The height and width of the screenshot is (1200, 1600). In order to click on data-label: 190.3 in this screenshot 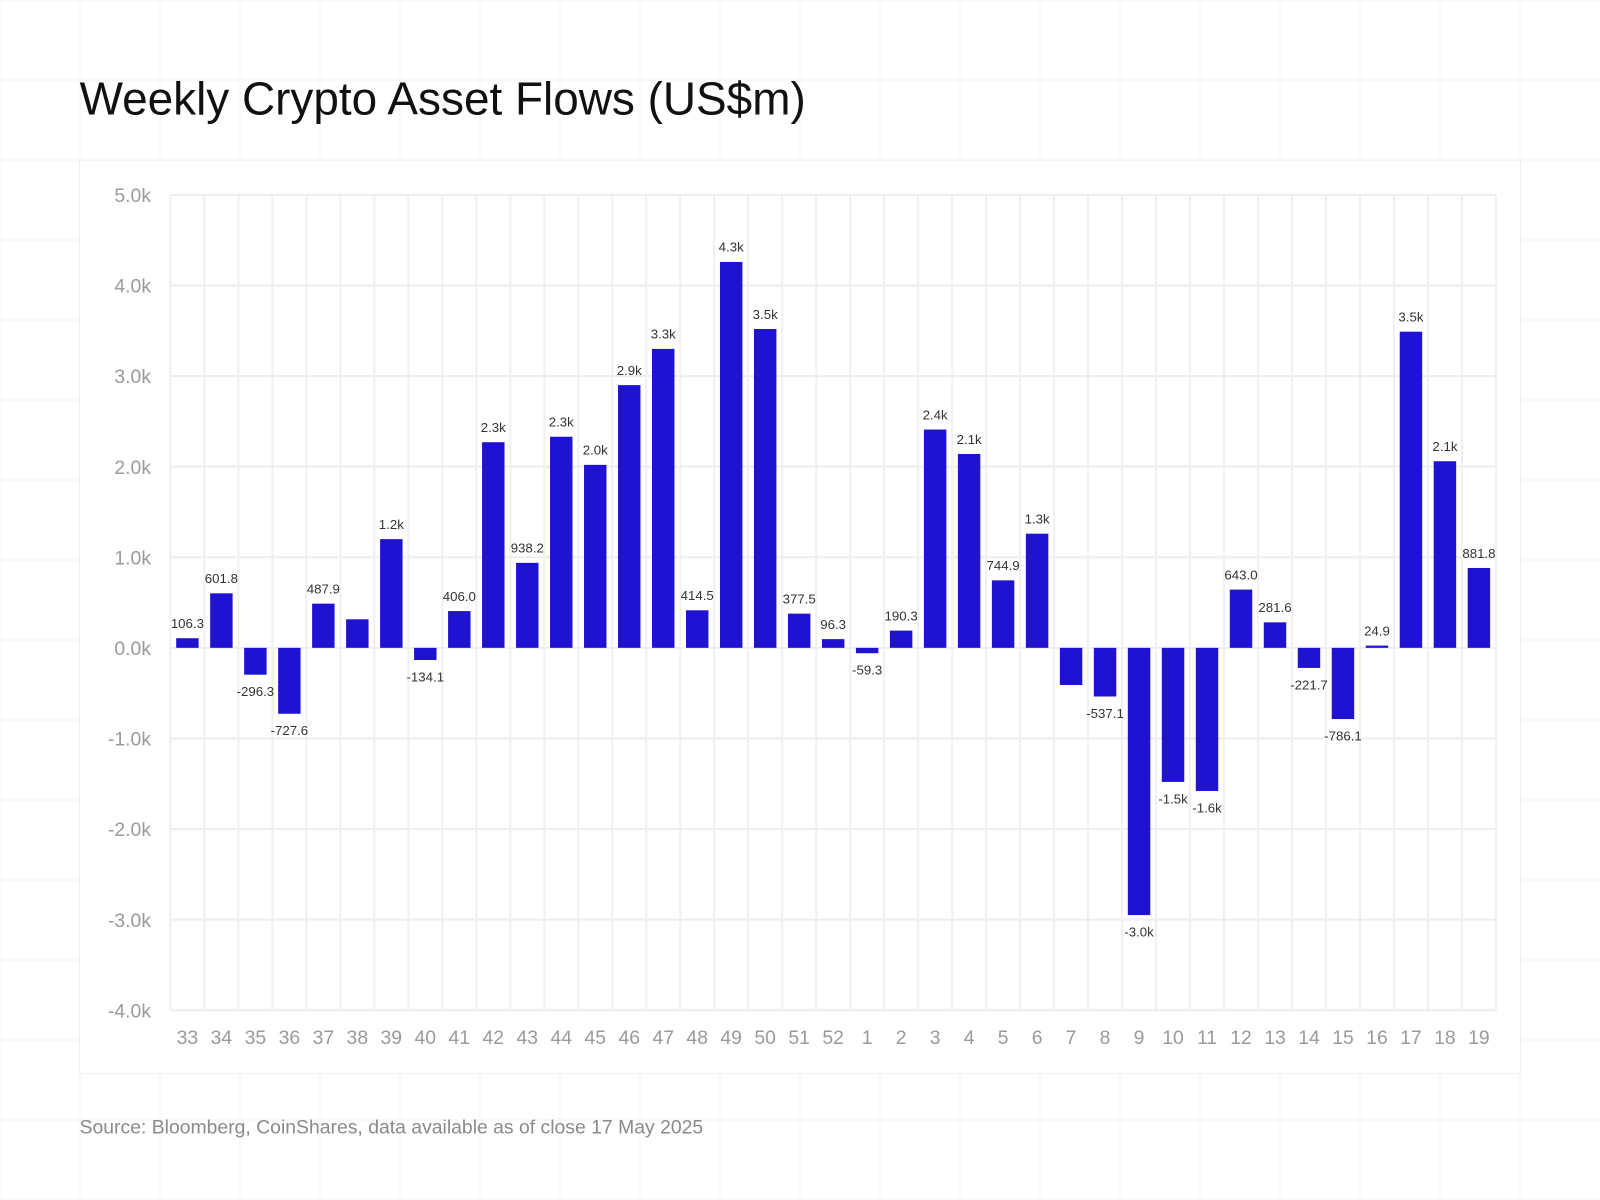, I will do `click(901, 615)`.